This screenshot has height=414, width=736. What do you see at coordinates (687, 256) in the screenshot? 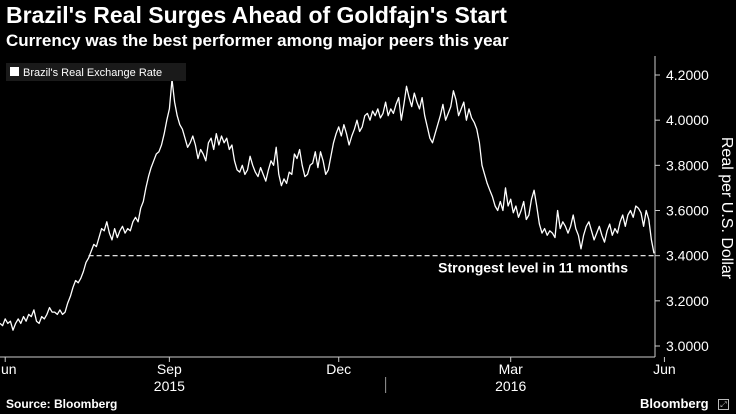
I see `y-tick-label: 3.4000` at bounding box center [687, 256].